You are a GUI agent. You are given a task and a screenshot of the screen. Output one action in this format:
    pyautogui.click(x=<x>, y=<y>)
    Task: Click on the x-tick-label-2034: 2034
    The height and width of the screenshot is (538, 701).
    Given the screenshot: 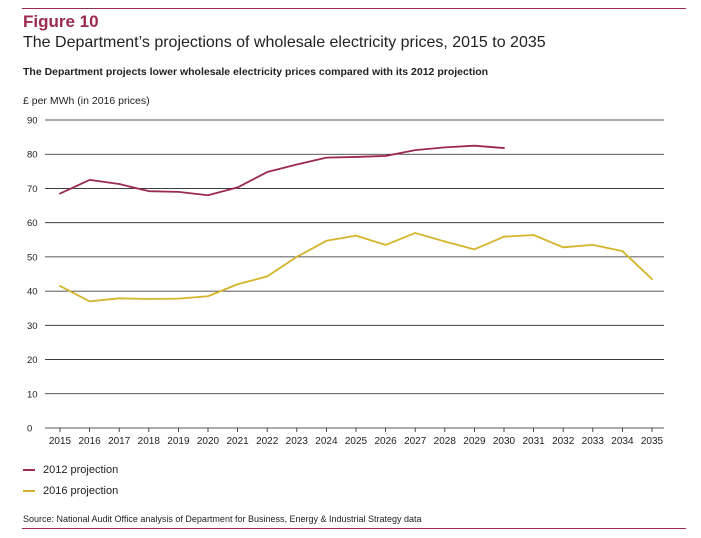 What is the action you would take?
    pyautogui.click(x=622, y=441)
    